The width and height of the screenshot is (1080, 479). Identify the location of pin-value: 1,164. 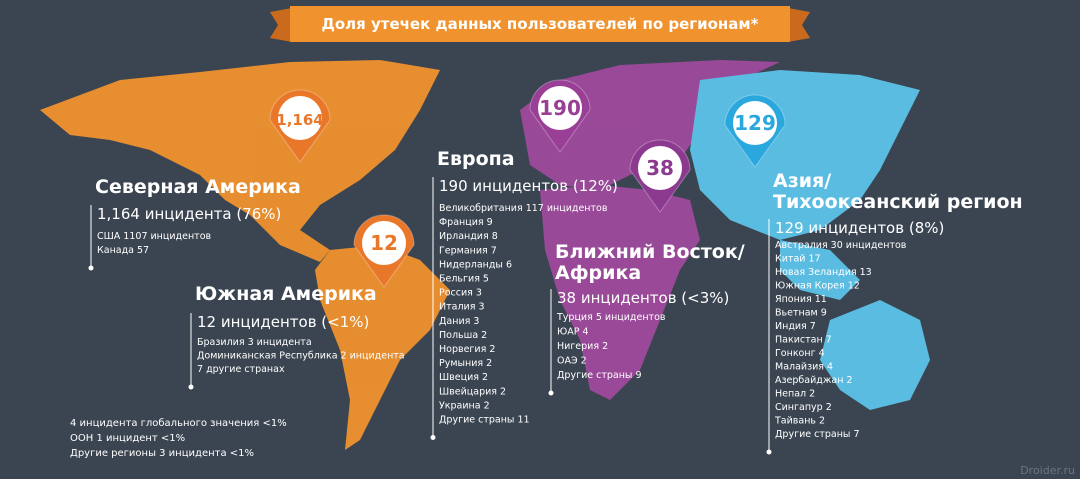
(299, 120).